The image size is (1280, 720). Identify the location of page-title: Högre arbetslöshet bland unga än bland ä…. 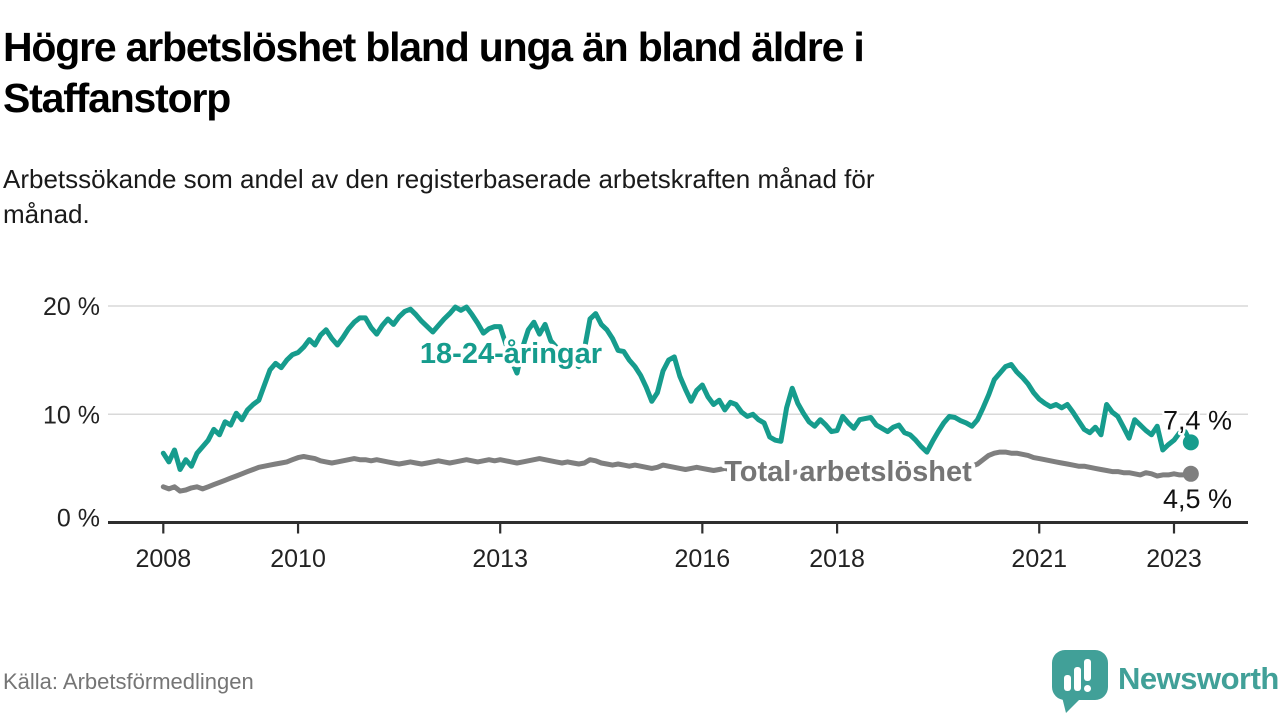
(434, 72).